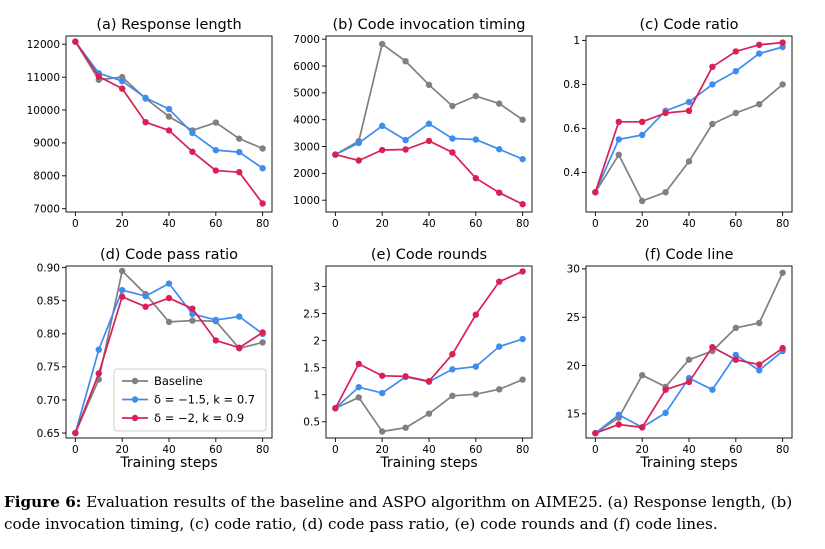  What do you see at coordinates (75, 224) in the screenshot?
I see `x-tick-label: 0` at bounding box center [75, 224].